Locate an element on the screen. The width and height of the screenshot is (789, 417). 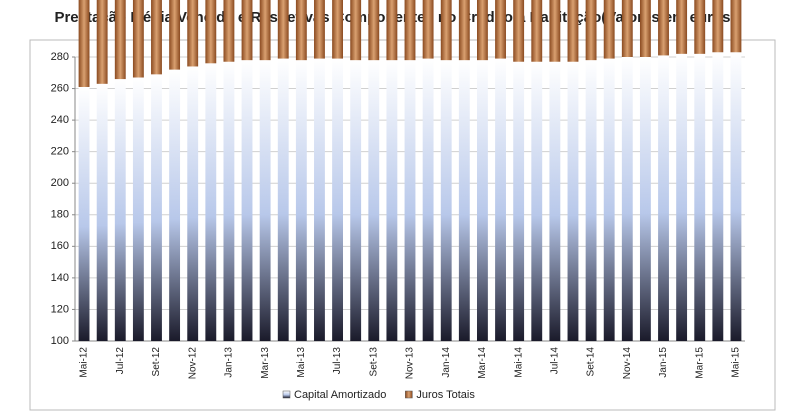
x-tick-label: Mai-13 is located at coordinates (301, 362).